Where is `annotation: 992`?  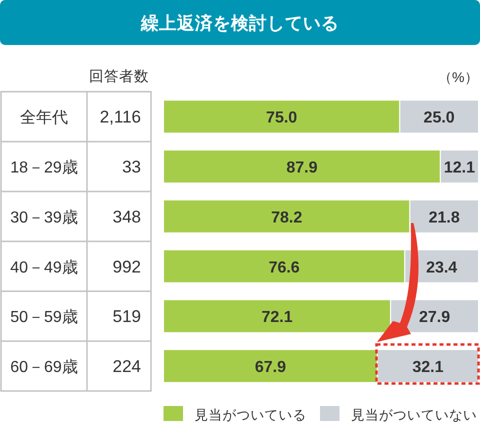
annotation: 992 is located at coordinates (126, 266).